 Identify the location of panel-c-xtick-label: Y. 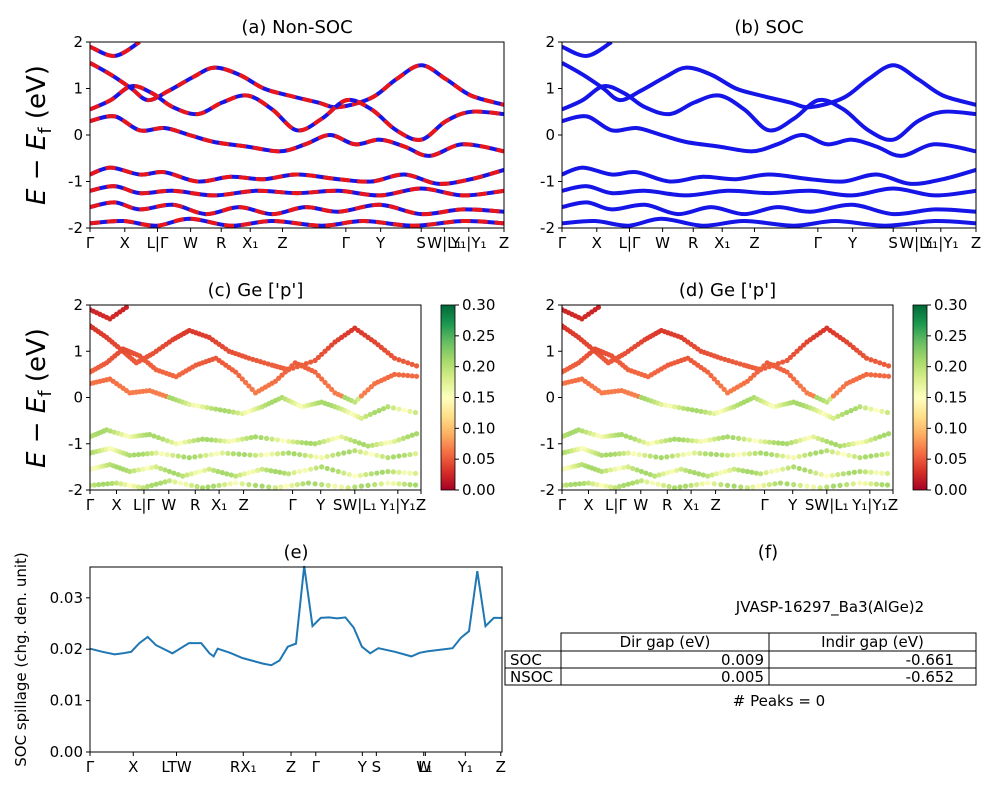
(320, 505).